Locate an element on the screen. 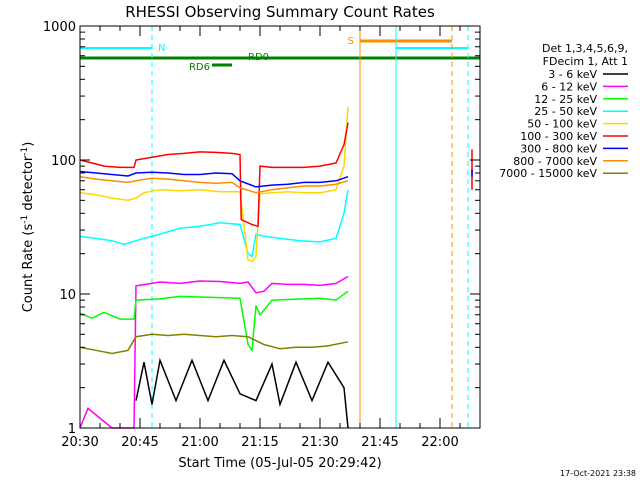  x-axis-label: Start Time (05-Jul-05 20:29:42) is located at coordinates (279, 463).